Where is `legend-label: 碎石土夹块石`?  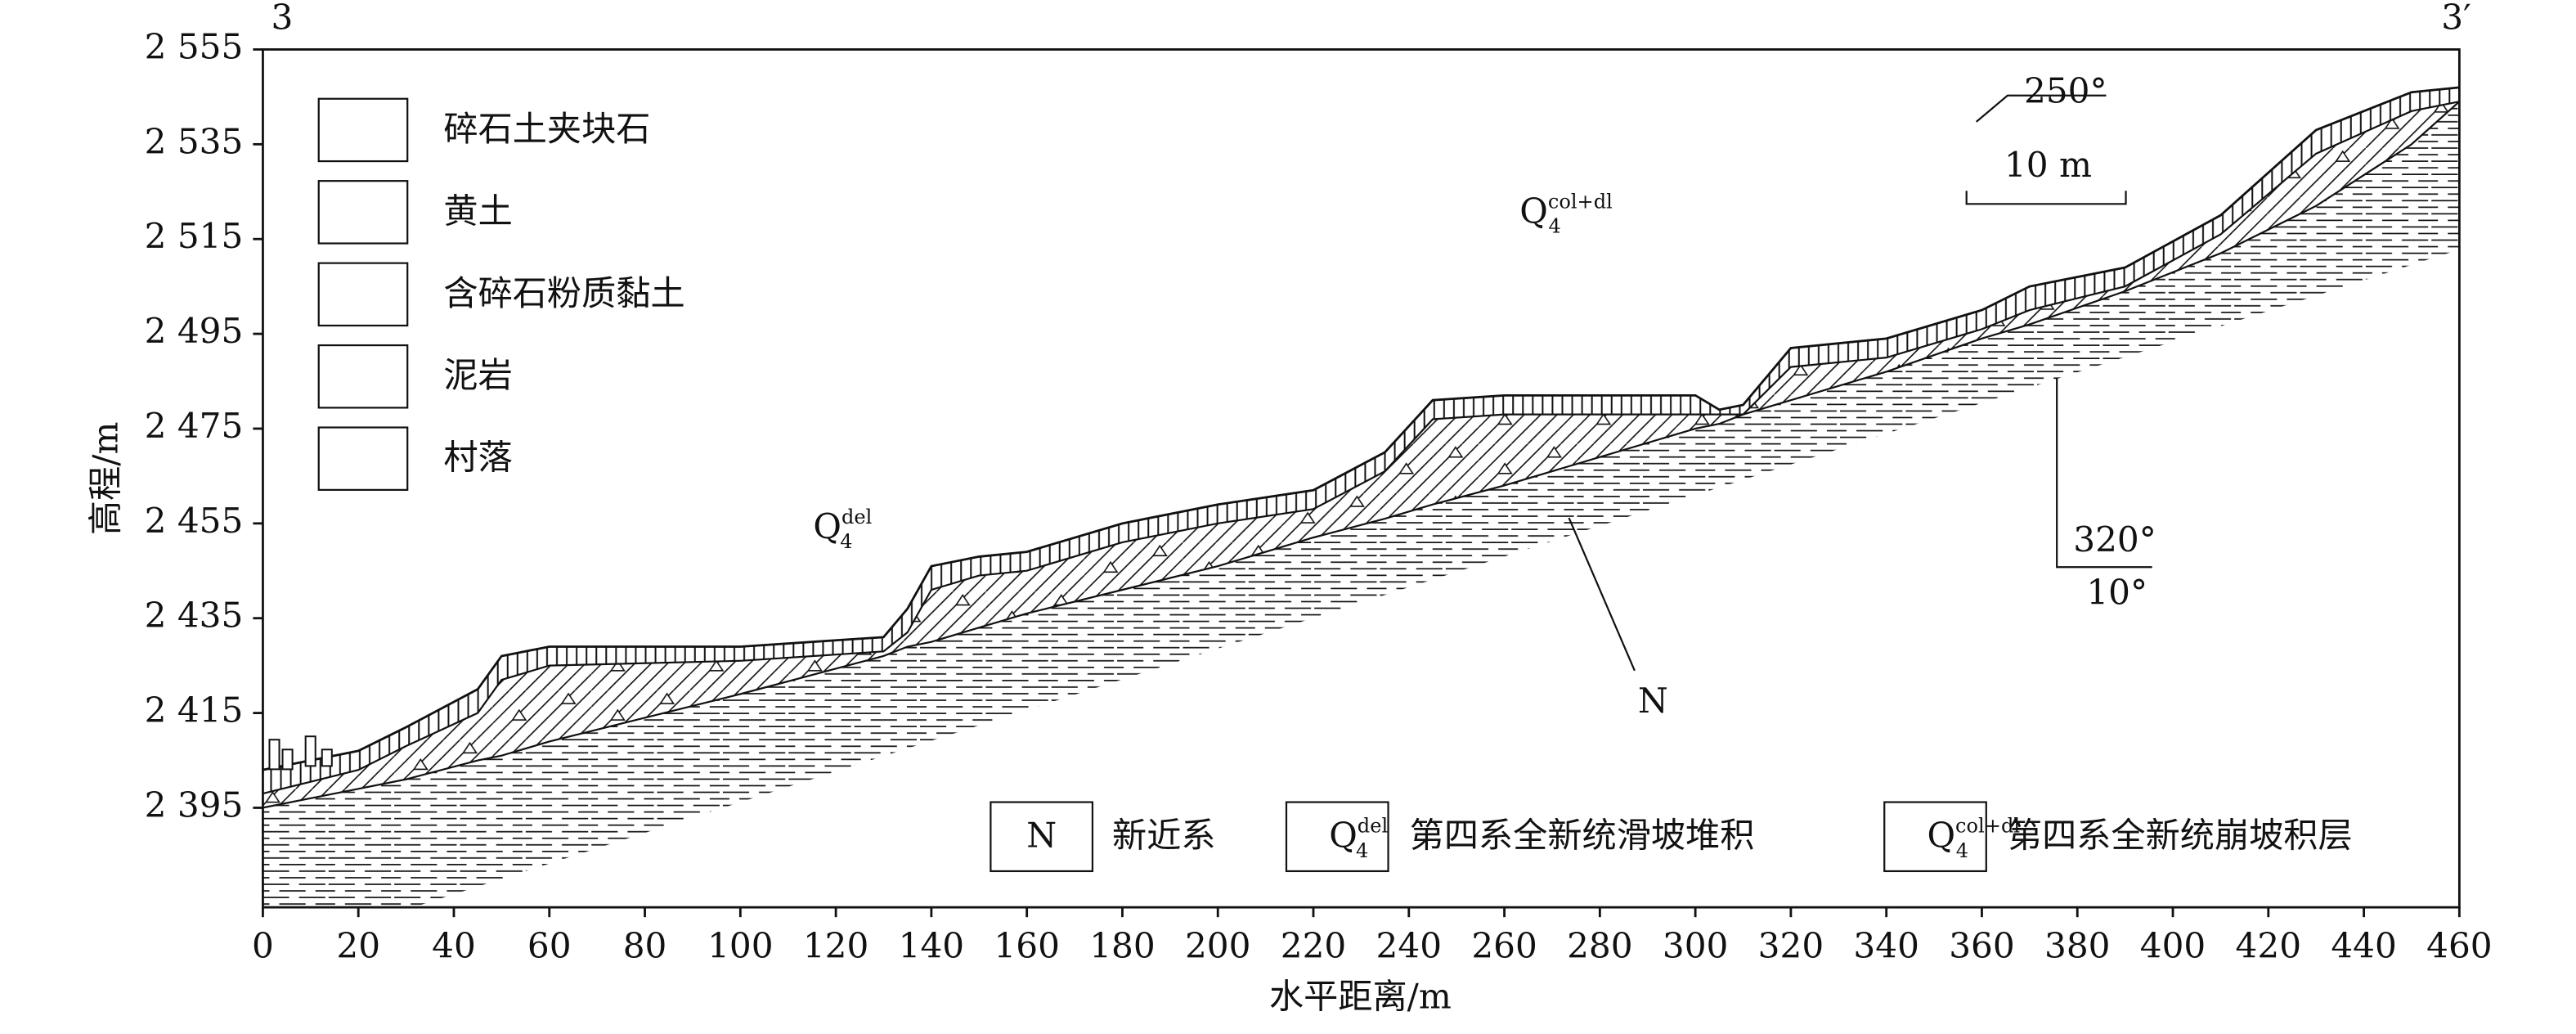 legend-label: 碎石土夹块石 is located at coordinates (546, 129).